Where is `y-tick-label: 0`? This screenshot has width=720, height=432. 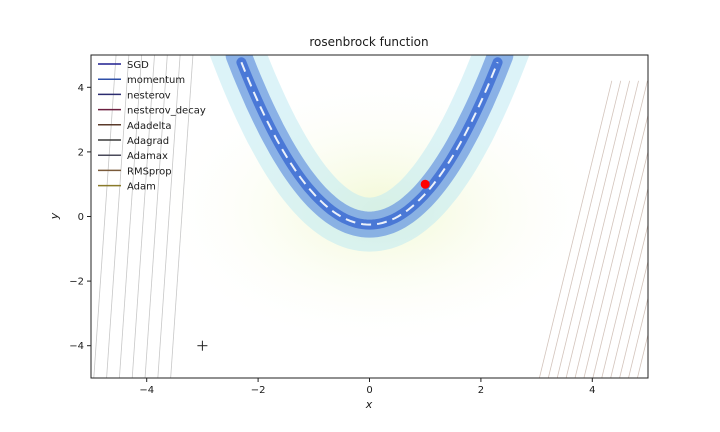
y-tick-label: 0 is located at coordinates (81, 217).